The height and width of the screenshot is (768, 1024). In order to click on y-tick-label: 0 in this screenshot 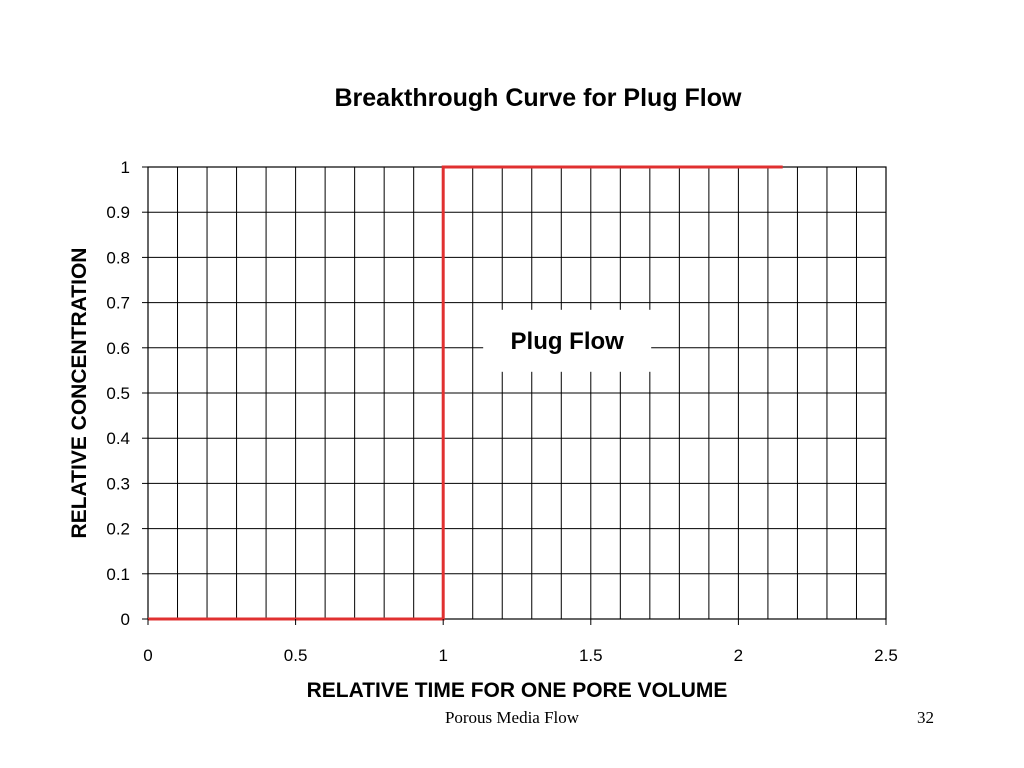, I will do `click(125, 619)`.